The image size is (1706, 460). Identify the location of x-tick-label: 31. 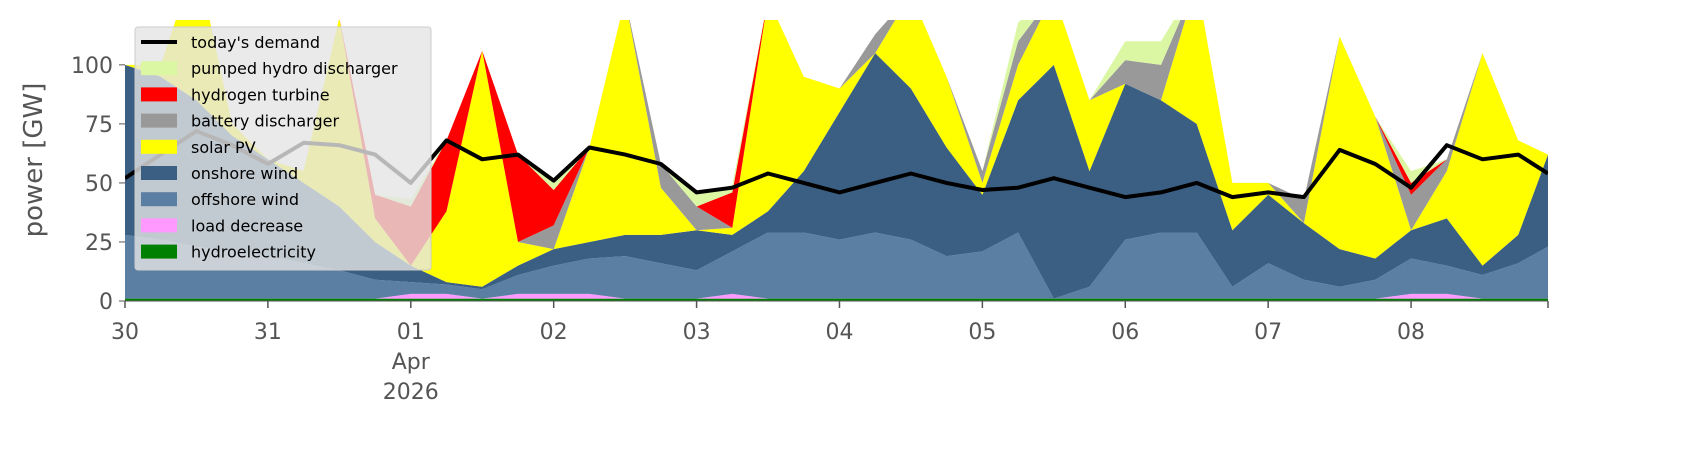
(268, 332).